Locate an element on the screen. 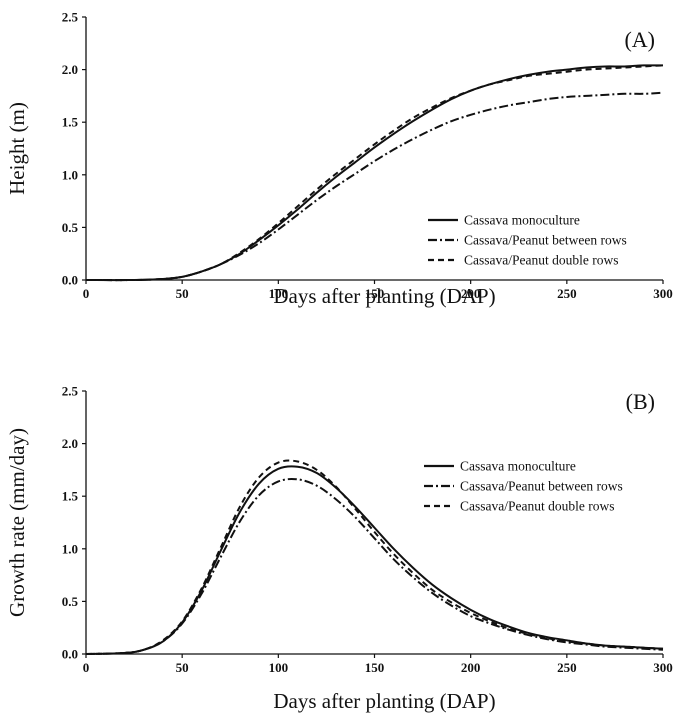 Image resolution: width=674 pixels, height=718 pixels. y-axis-label: Growth rate (mm/day) is located at coordinates (17, 522).